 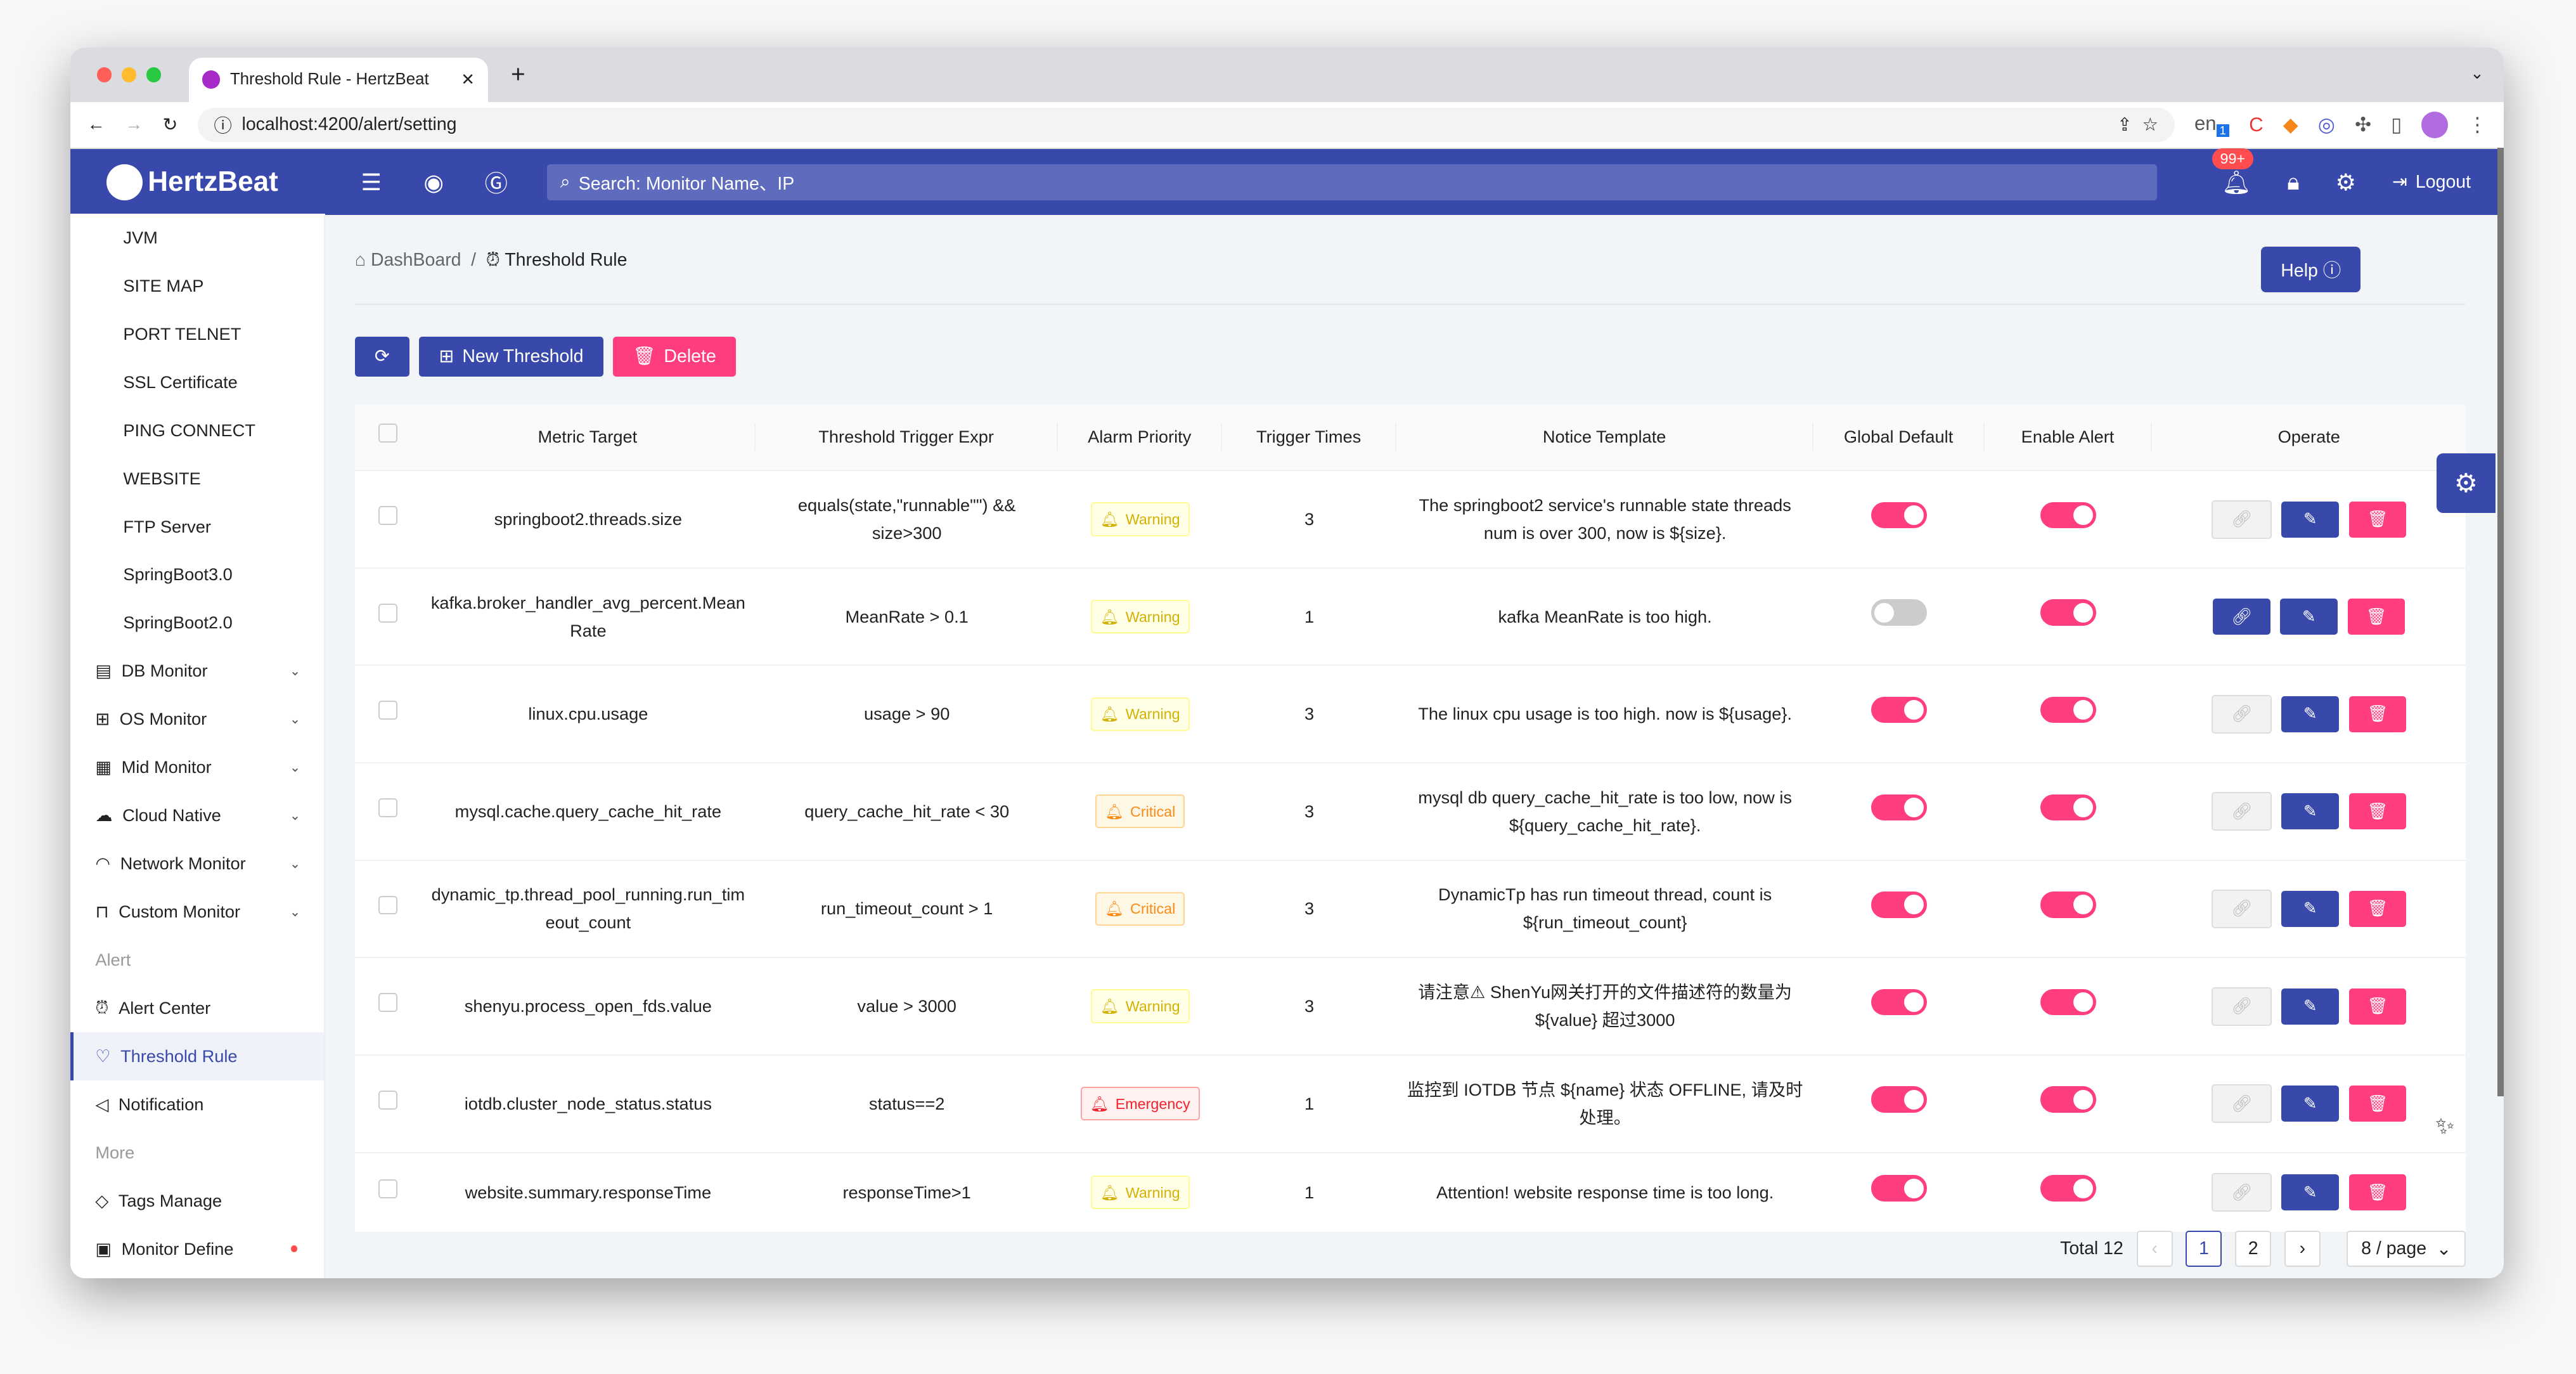 What do you see at coordinates (2363, 124) in the screenshot?
I see `puzzle-icon: ✣` at bounding box center [2363, 124].